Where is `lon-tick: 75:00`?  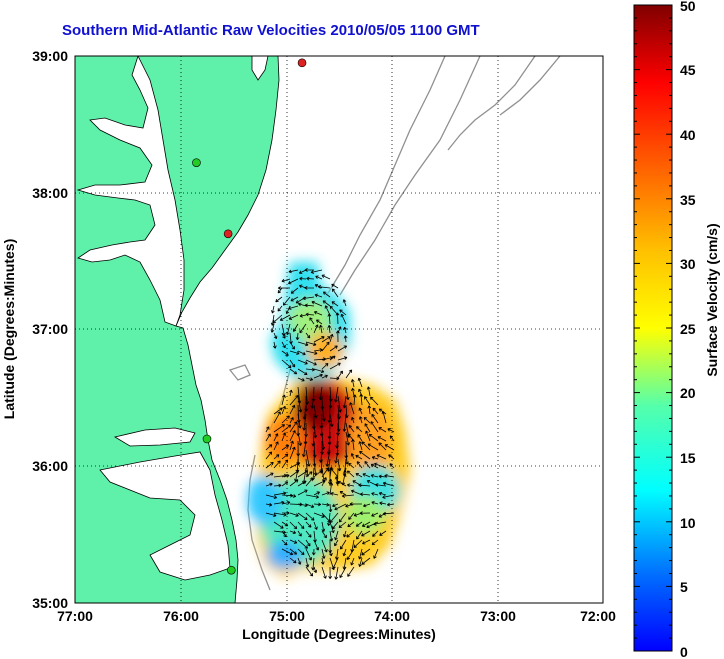
lon-tick: 75:00 is located at coordinates (287, 616).